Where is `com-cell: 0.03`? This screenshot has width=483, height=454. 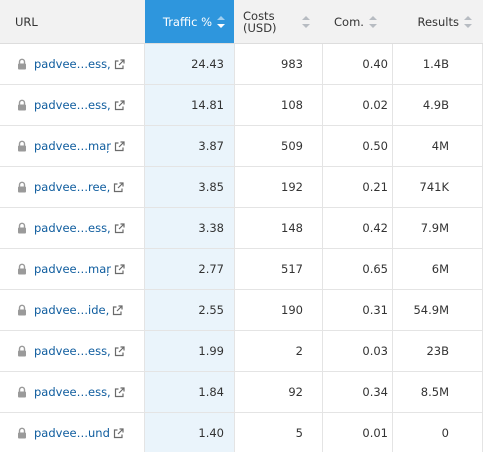 com-cell: 0.03 is located at coordinates (375, 351).